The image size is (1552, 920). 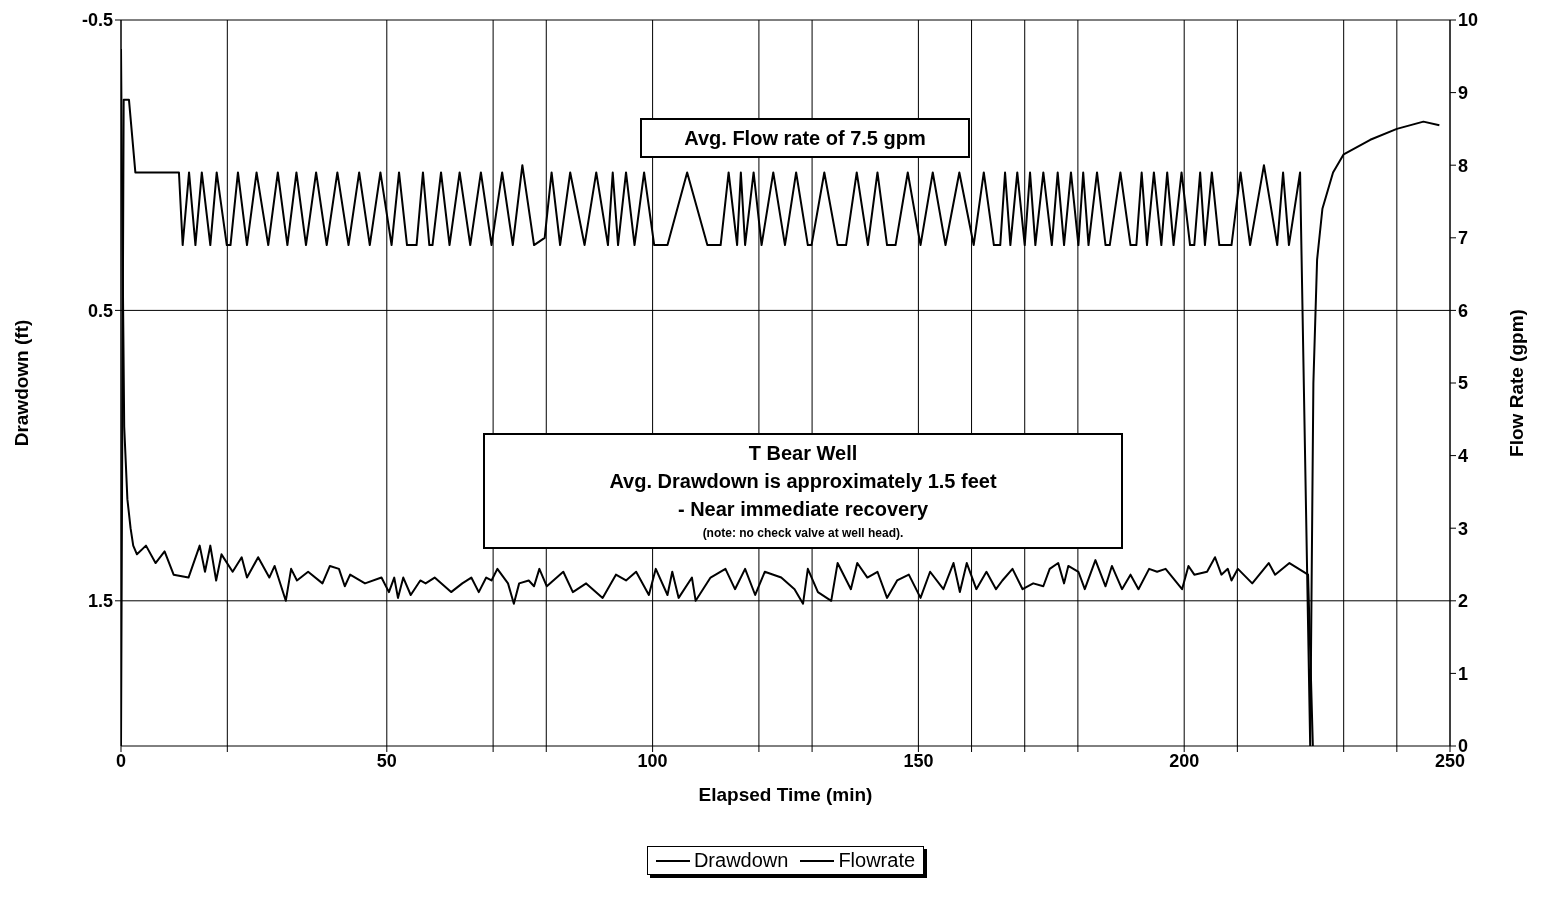 I want to click on legend-label: Flowrate, so click(x=877, y=860).